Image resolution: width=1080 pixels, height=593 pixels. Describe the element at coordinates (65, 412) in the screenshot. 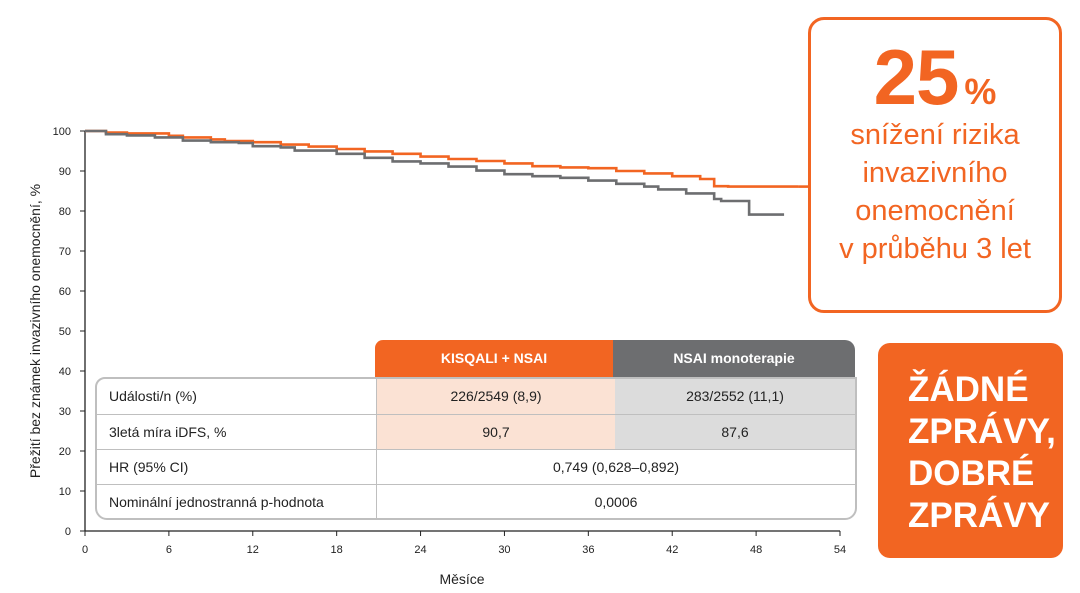

I see `y-tick-label: 30` at that location.